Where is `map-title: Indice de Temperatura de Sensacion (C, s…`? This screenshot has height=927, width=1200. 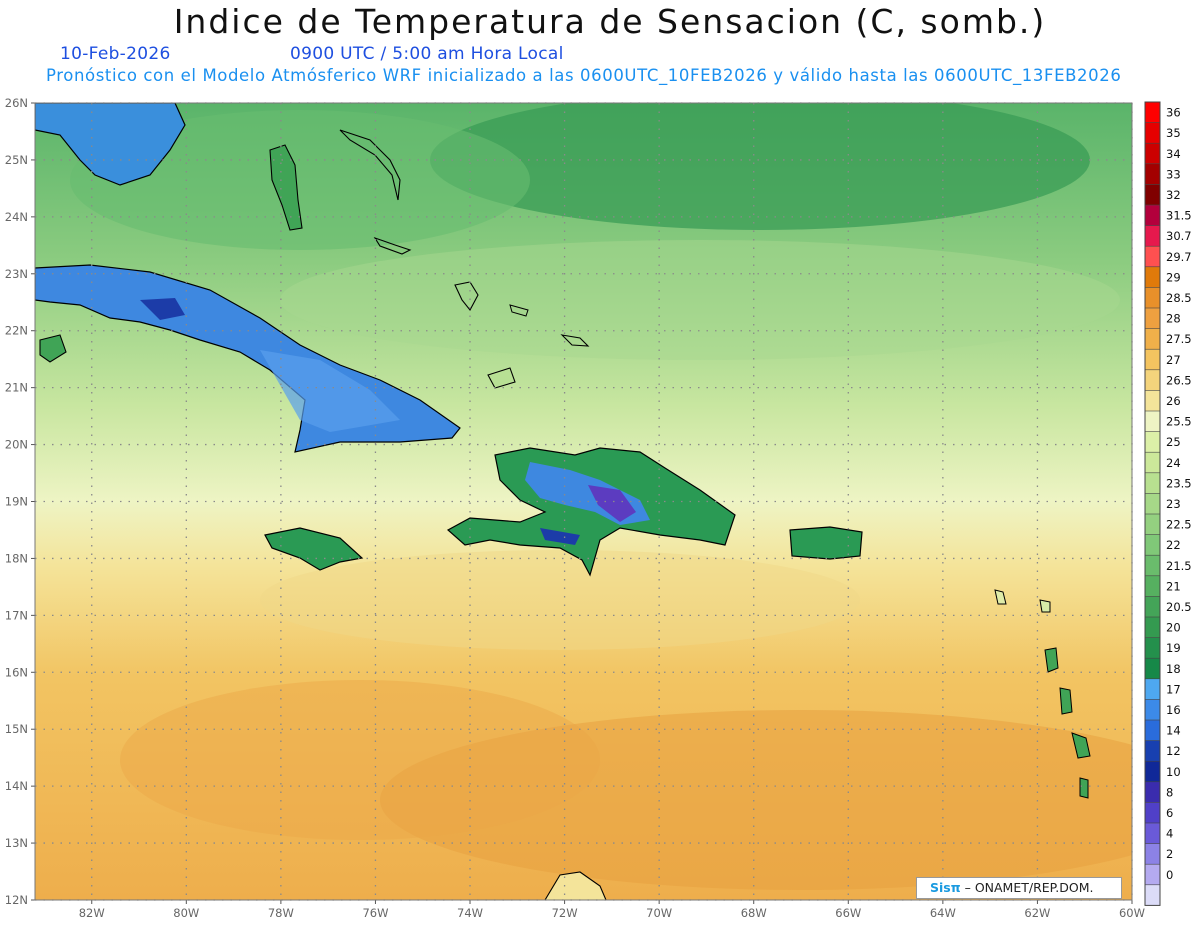
map-title: Indice de Temperatura de Sensacion (C, s… is located at coordinates (610, 21).